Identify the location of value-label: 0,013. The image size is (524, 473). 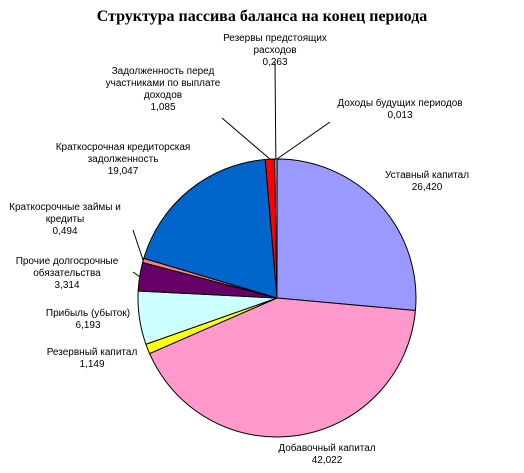
(400, 115).